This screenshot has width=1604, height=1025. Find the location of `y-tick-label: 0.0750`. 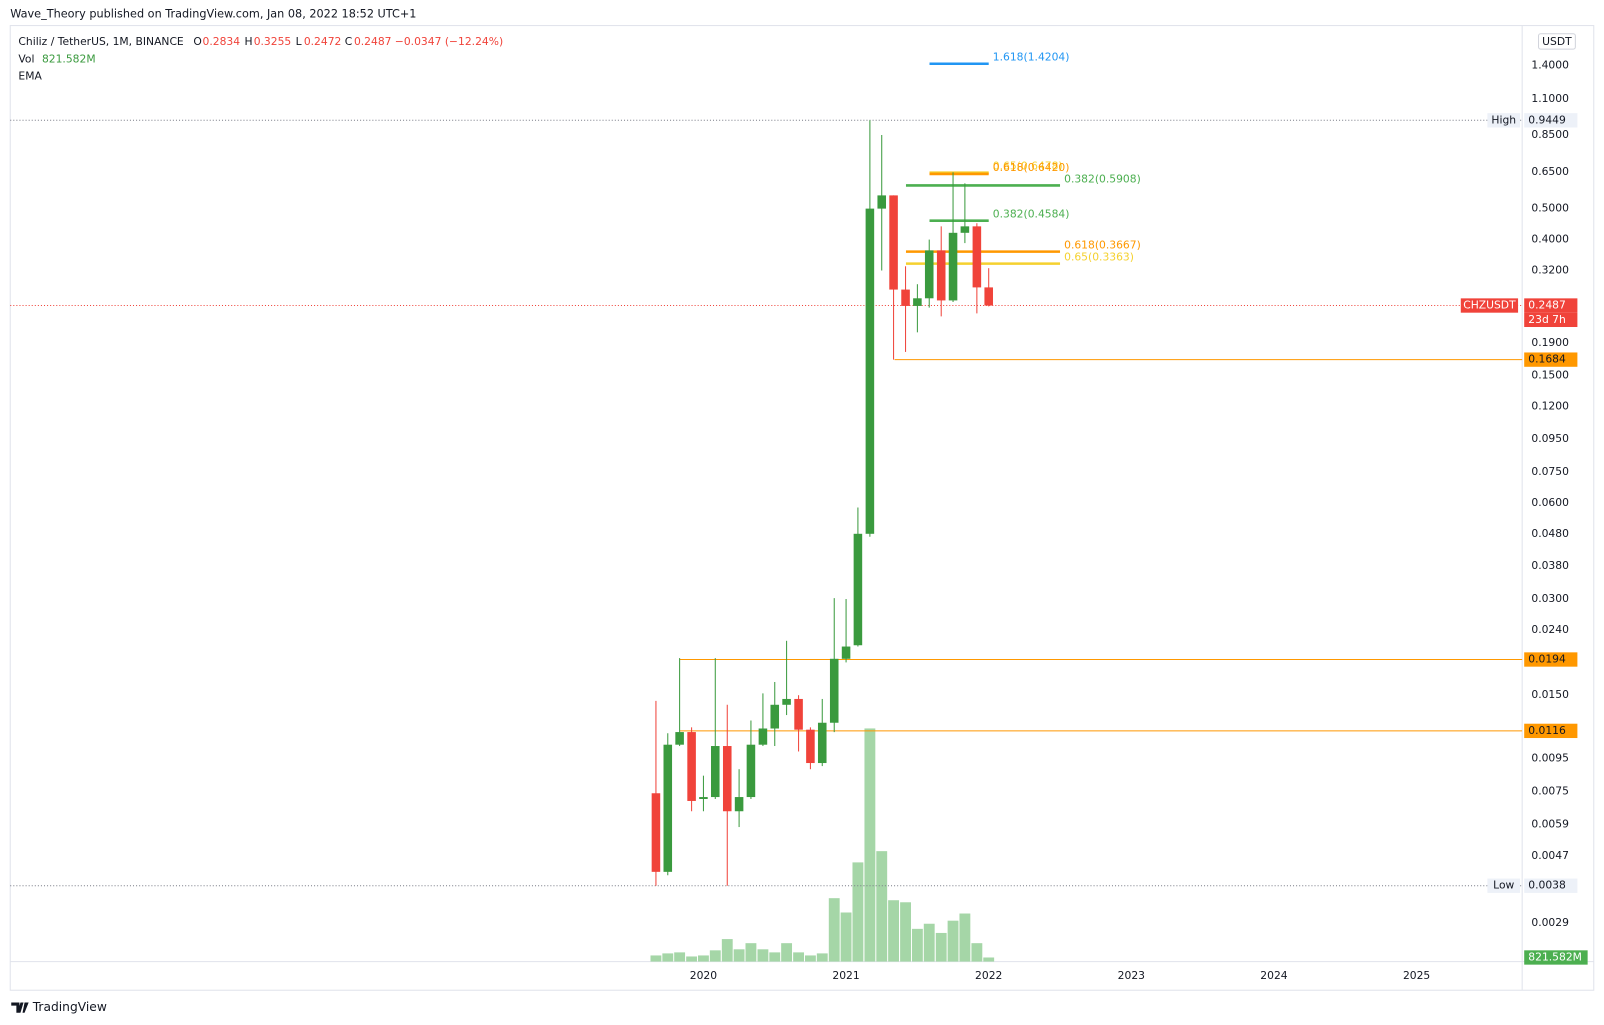

y-tick-label: 0.0750 is located at coordinates (1550, 471).